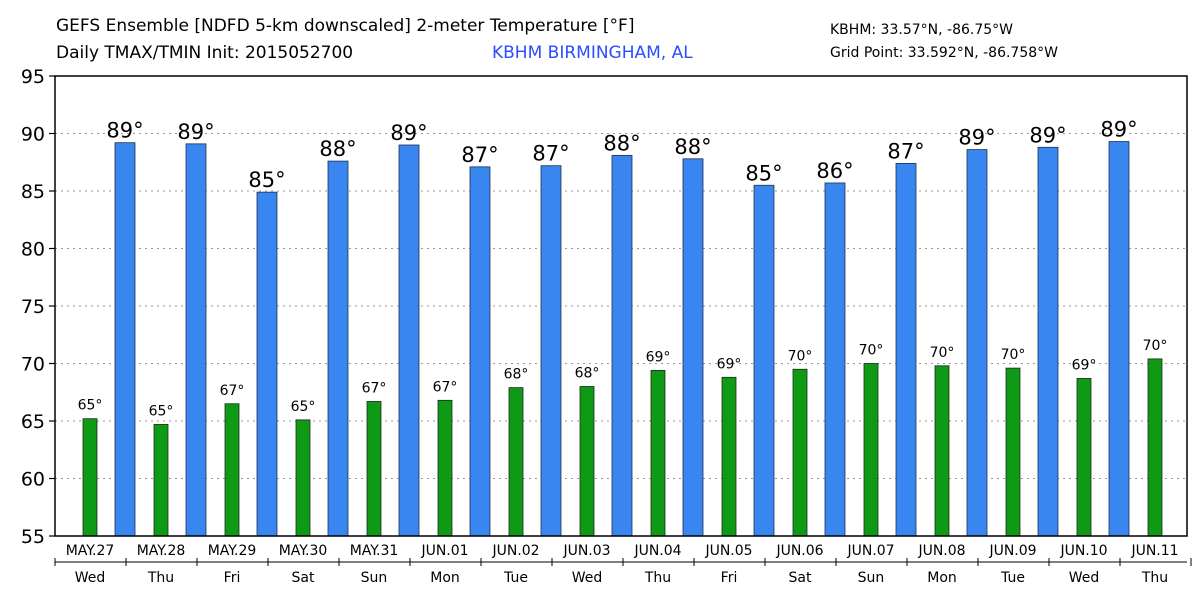 The height and width of the screenshot is (600, 1200). Describe the element at coordinates (33, 135) in the screenshot. I see `y-tick-label: 90` at that location.